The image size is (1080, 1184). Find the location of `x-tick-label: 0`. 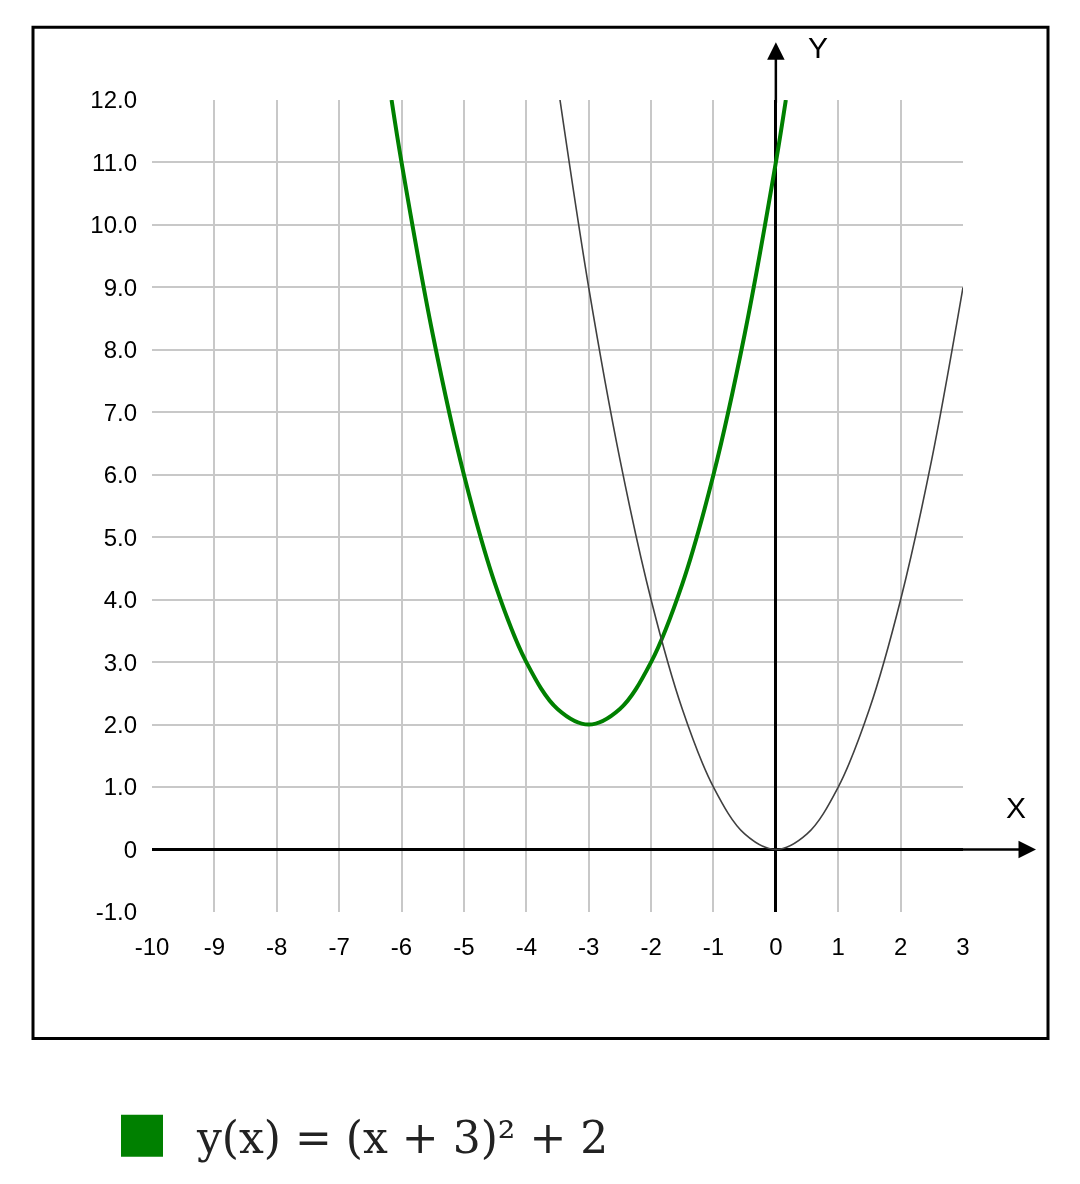

x-tick-label: 0 is located at coordinates (776, 946).